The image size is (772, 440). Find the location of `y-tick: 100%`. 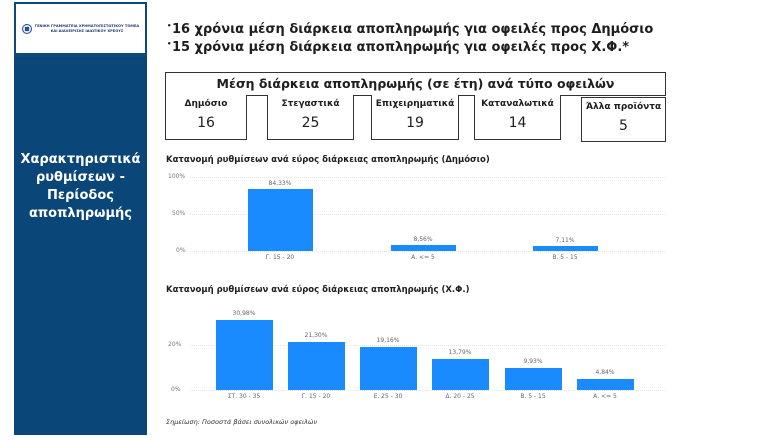

y-tick: 100% is located at coordinates (177, 176).